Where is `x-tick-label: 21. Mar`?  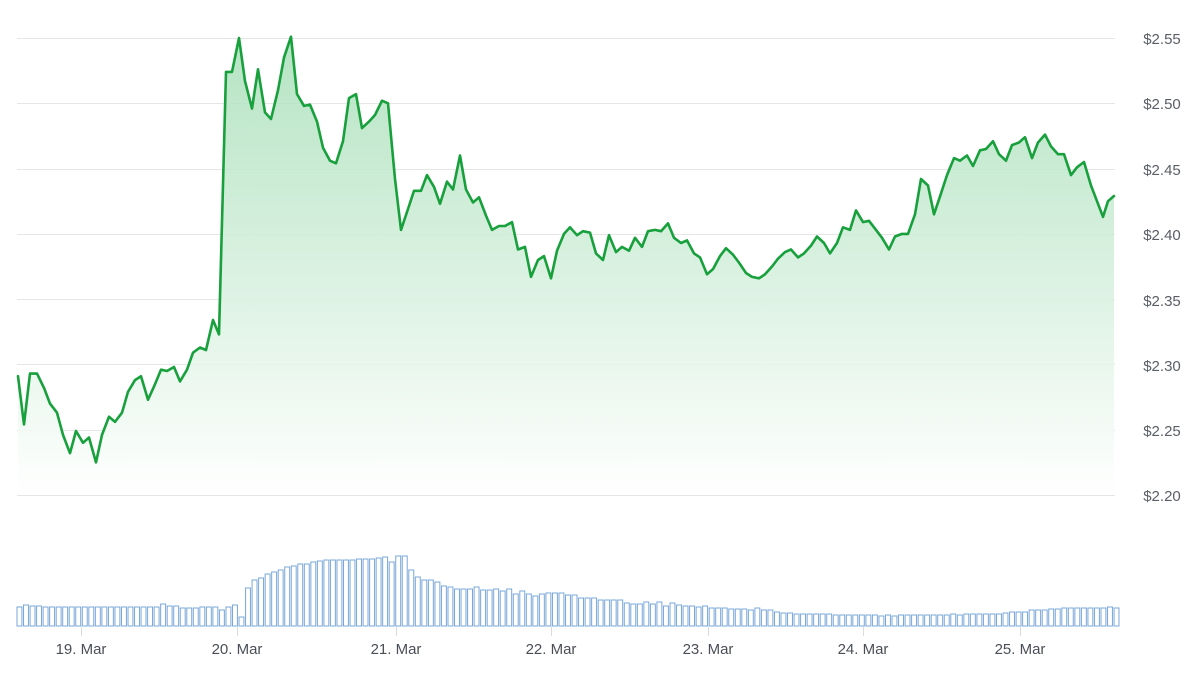 x-tick-label: 21. Mar is located at coordinates (396, 649).